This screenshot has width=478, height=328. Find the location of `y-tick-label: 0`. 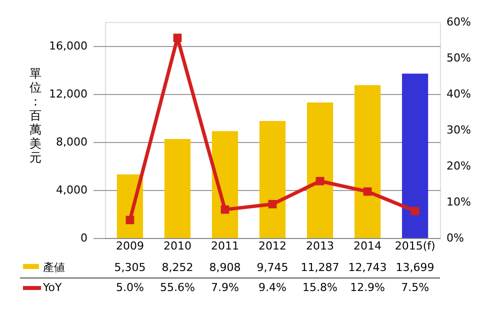

y-tick-label: 0 is located at coordinates (84, 238).